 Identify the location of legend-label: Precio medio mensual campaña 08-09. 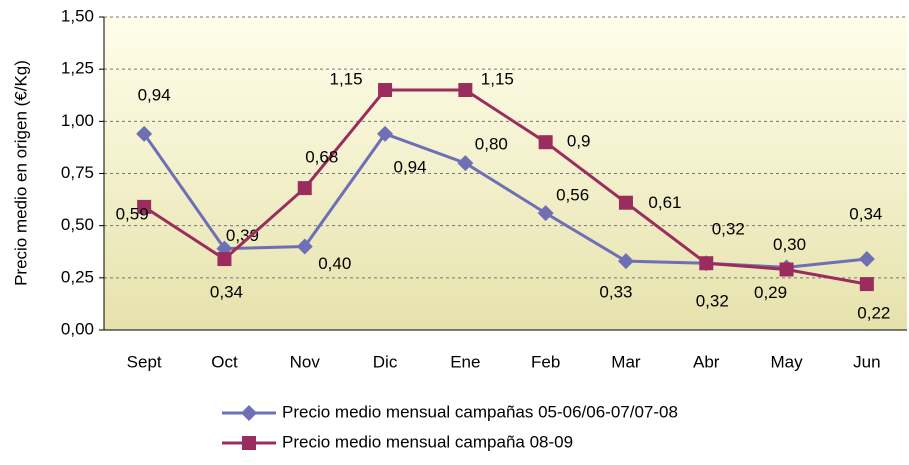
(427, 441).